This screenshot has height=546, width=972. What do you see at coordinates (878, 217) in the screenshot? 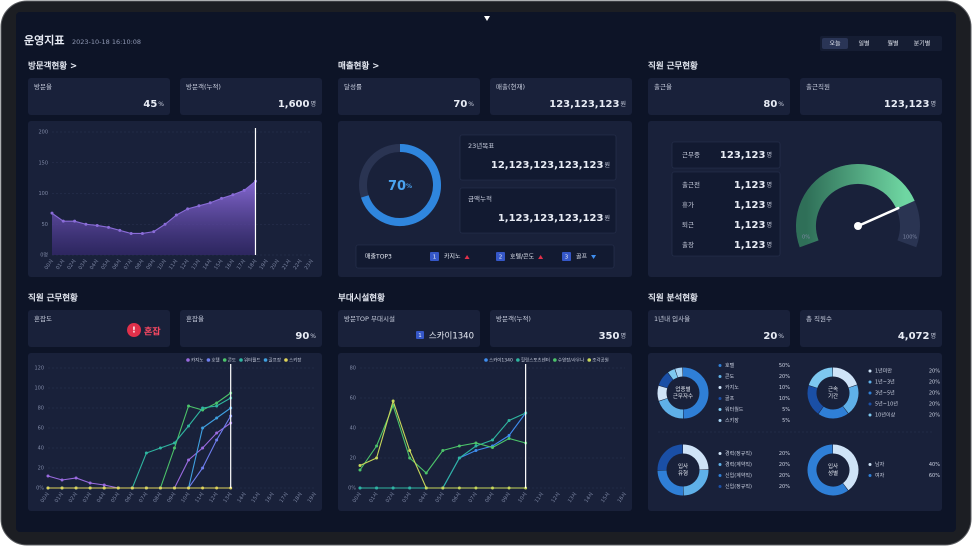
I see `gauge-needle` at bounding box center [878, 217].